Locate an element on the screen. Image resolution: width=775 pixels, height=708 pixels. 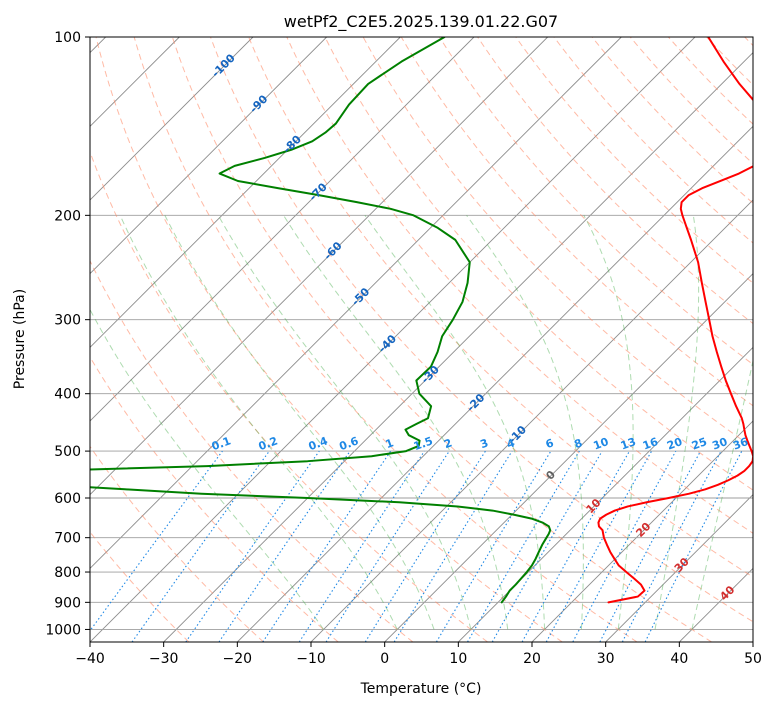
mixing-ratio-label: 2 is located at coordinates (448, 443).